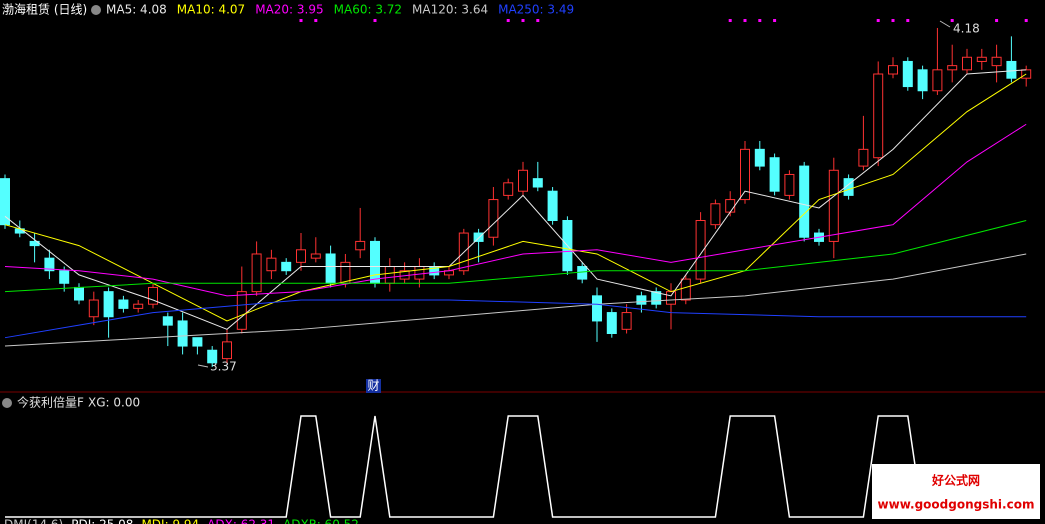 Image resolution: width=1045 pixels, height=524 pixels. Describe the element at coordinates (114, 403) in the screenshot. I see `indicator-legend: XG: 0.00` at that location.